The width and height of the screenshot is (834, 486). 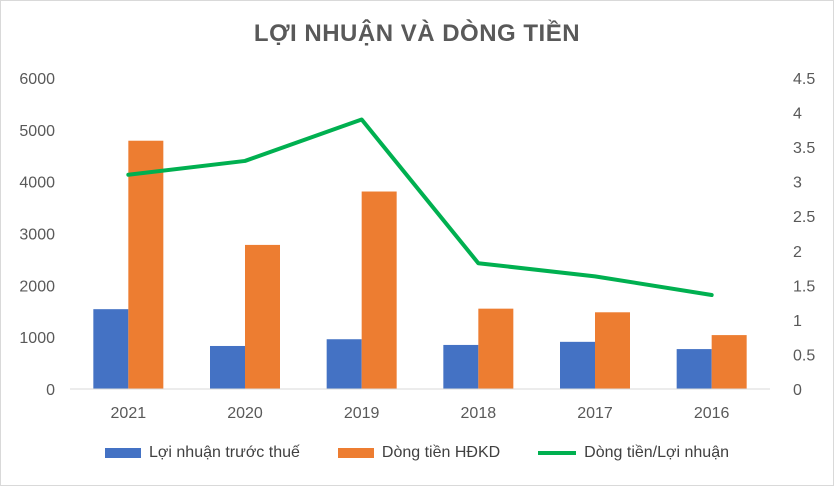 I want to click on bar-cashflow-2018, so click(x=496, y=348).